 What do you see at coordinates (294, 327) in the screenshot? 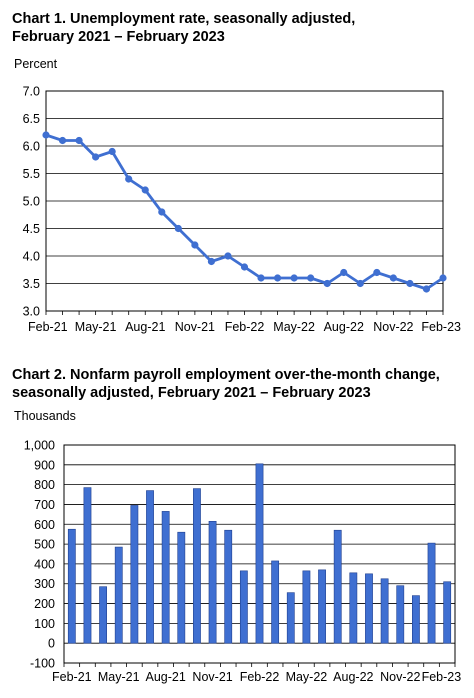
I see `chart1-x-tick-label: May-22` at bounding box center [294, 327].